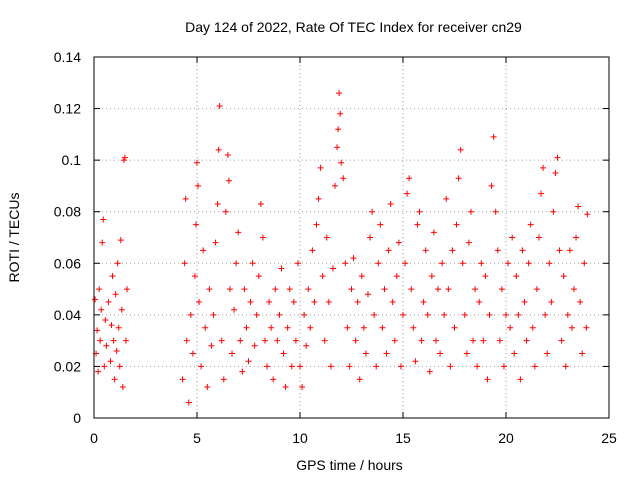 The width and height of the screenshot is (640, 480). I want to click on y-tick-label: 0.1, so click(72, 160).